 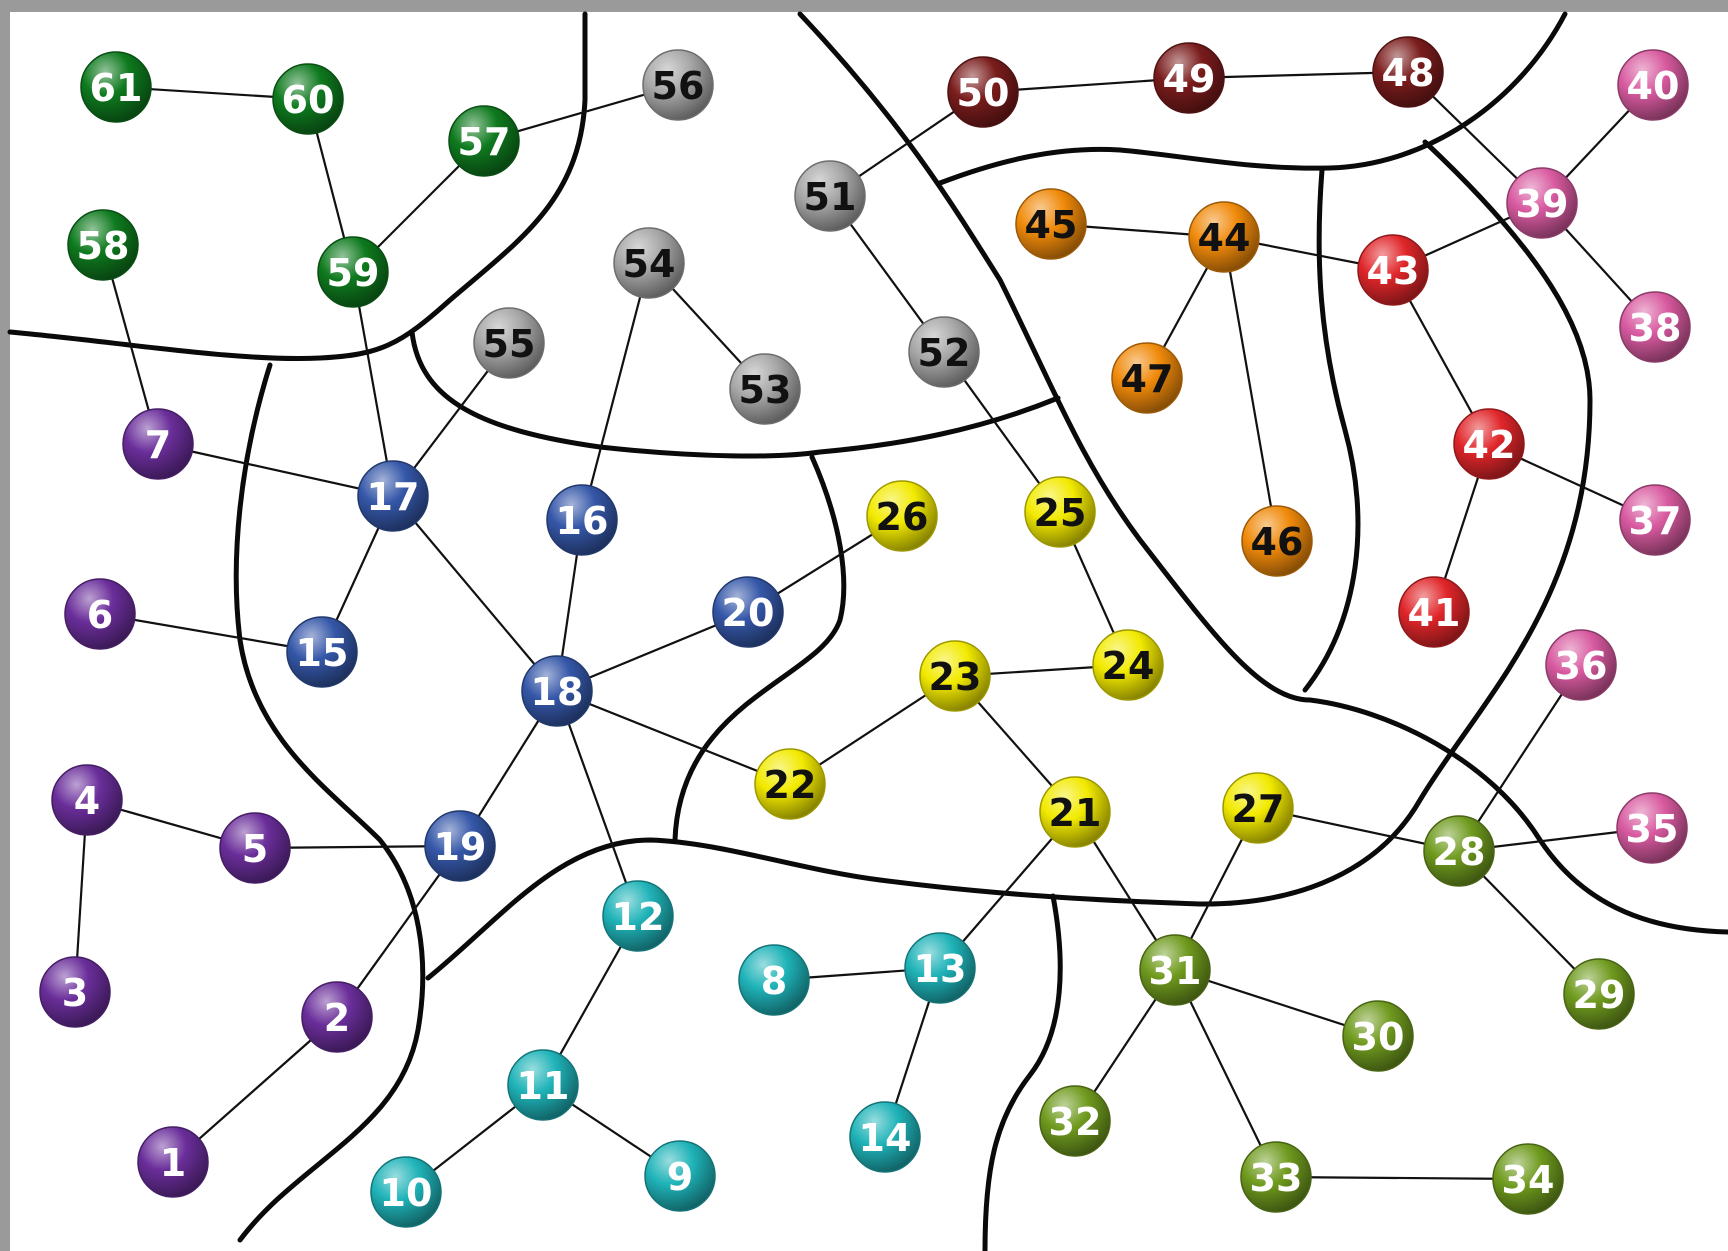 I want to click on node-34: 34, so click(x=1528, y=1179).